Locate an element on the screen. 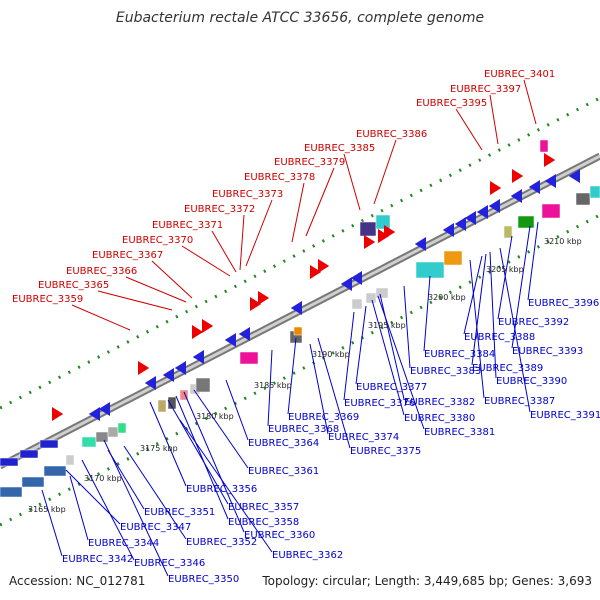 The width and height of the screenshot is (600, 600). reverse-gene-label: EUBREC_3369 is located at coordinates (323, 417).